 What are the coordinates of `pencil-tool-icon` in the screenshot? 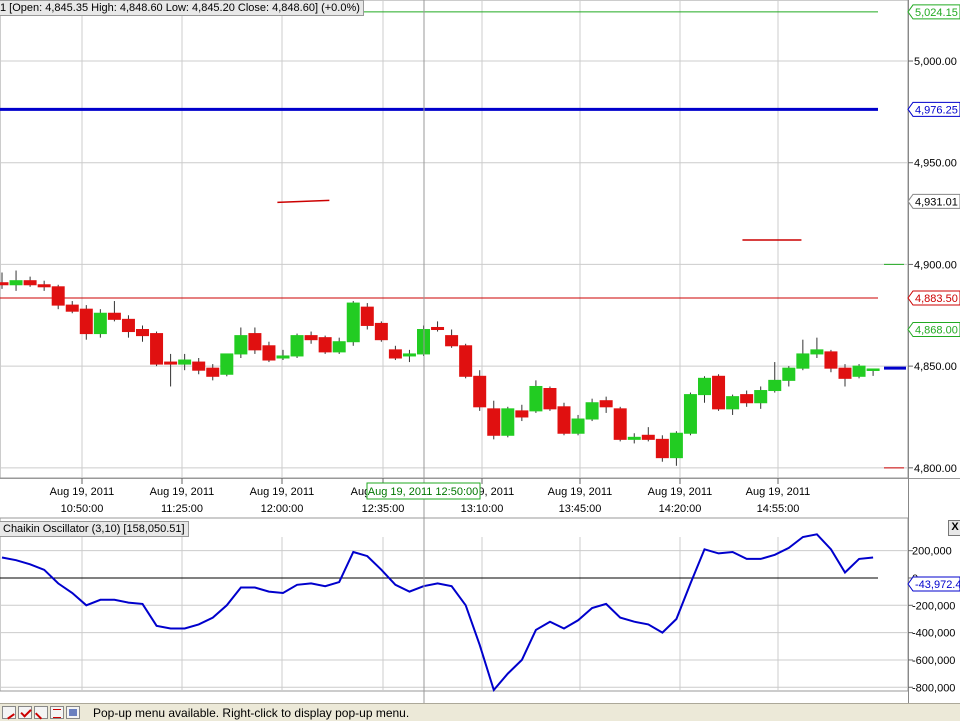 It's located at (41, 713).